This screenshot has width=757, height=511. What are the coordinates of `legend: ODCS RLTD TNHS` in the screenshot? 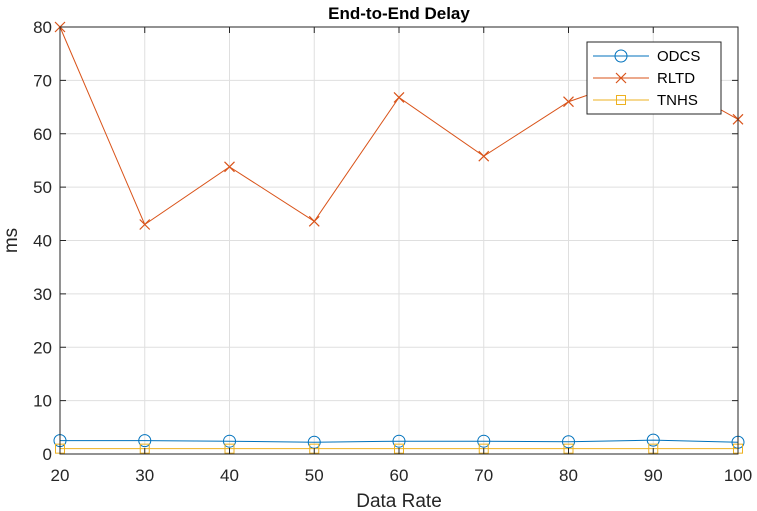 It's located at (654, 78).